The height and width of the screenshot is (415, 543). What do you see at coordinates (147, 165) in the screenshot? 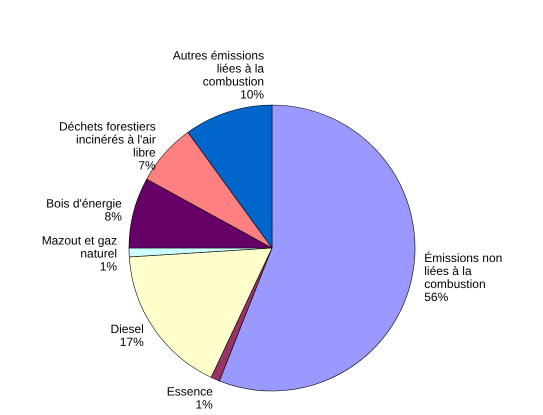
I see `data-label: 7%` at bounding box center [147, 165].